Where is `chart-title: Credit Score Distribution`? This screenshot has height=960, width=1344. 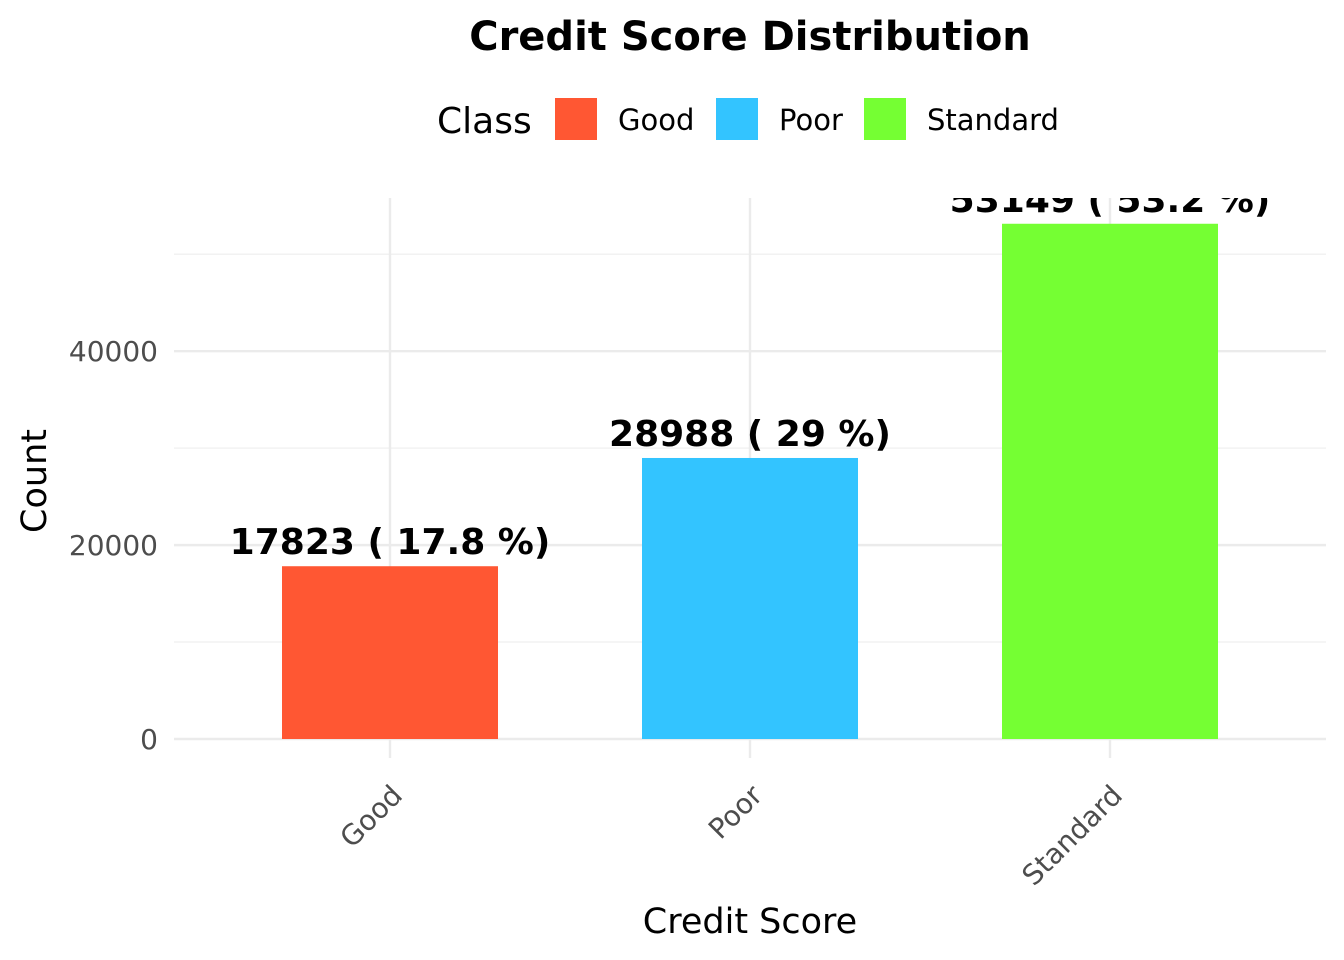 chart-title: Credit Score Distribution is located at coordinates (750, 37).